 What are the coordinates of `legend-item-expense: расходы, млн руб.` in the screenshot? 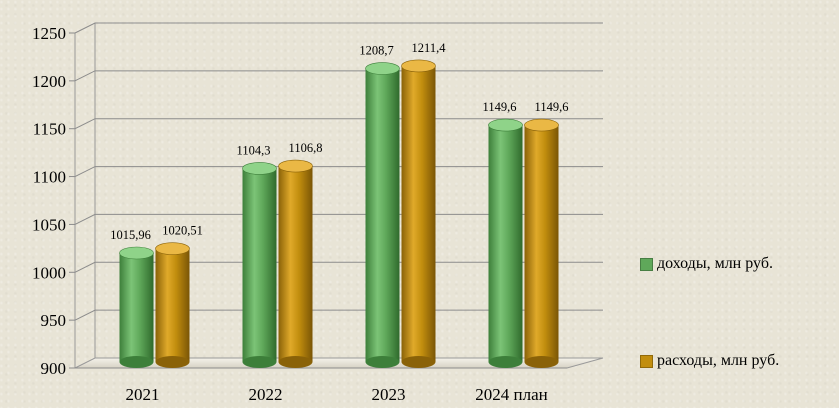 It's located at (709, 361).